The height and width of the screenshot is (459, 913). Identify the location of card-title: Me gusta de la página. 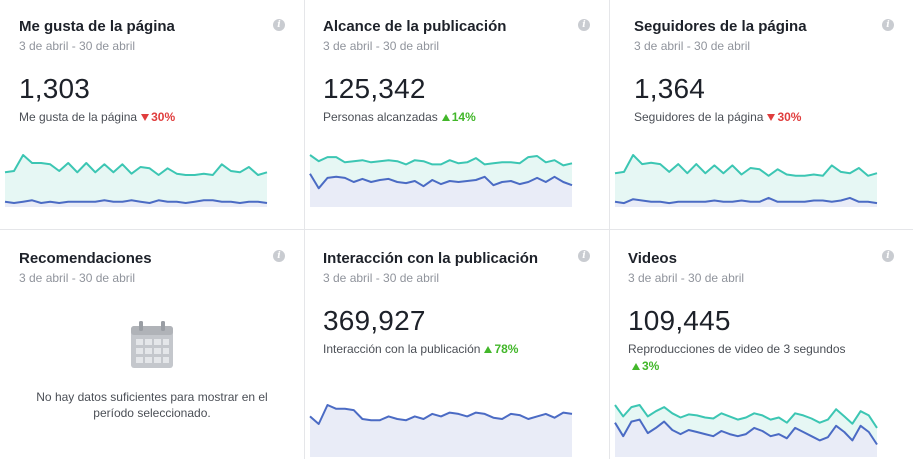
(97, 26).